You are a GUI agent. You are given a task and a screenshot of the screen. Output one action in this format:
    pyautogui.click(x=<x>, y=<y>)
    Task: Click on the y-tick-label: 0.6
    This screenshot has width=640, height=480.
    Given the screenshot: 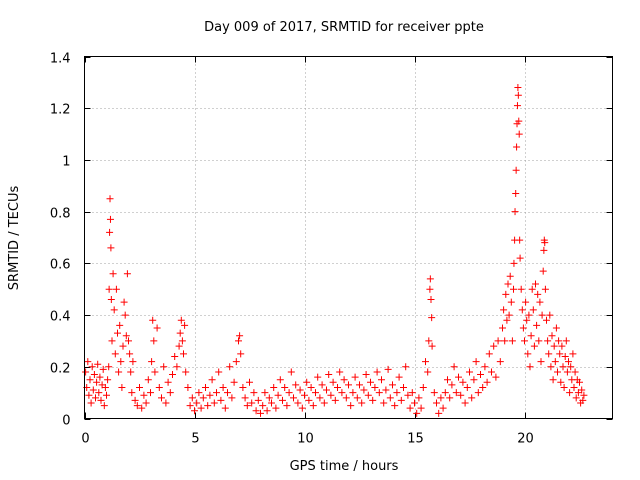 What is the action you would take?
    pyautogui.click(x=60, y=265)
    